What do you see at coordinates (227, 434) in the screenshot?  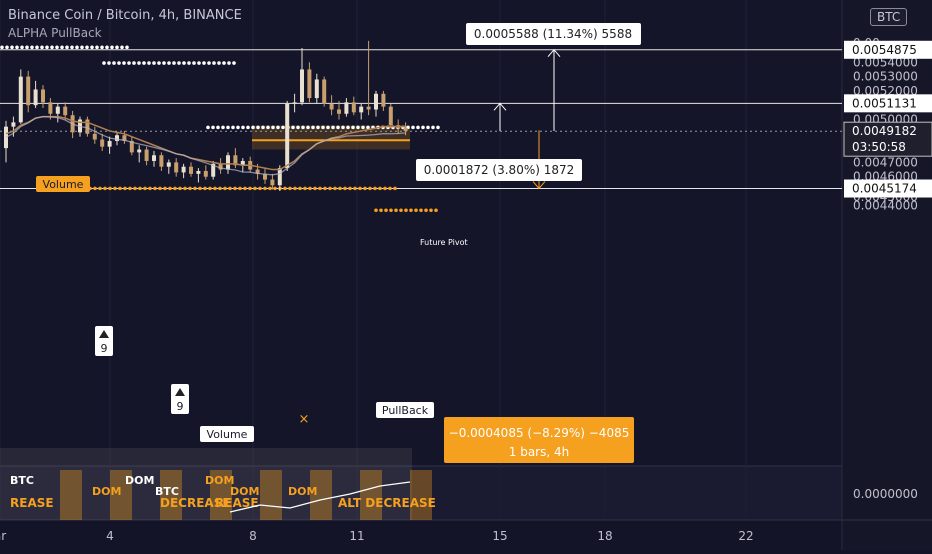 I see `volume-tag-bottom-bg` at bounding box center [227, 434].